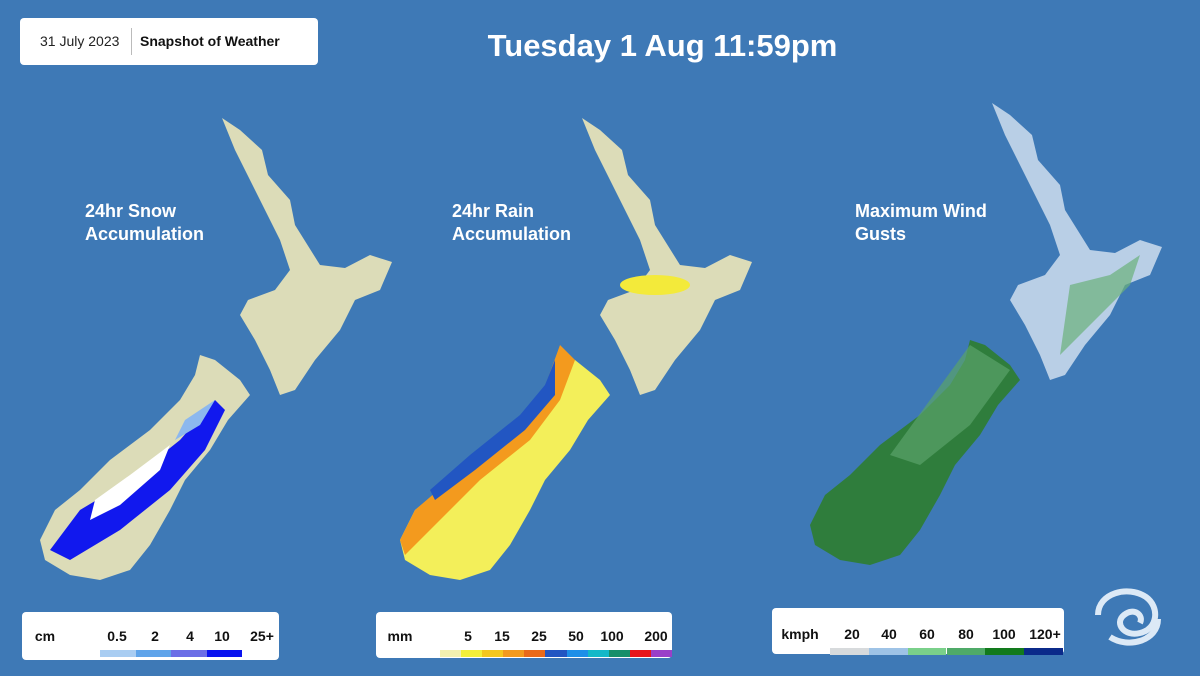 This screenshot has width=1200, height=676. I want to click on legend-label: 25+, so click(262, 636).